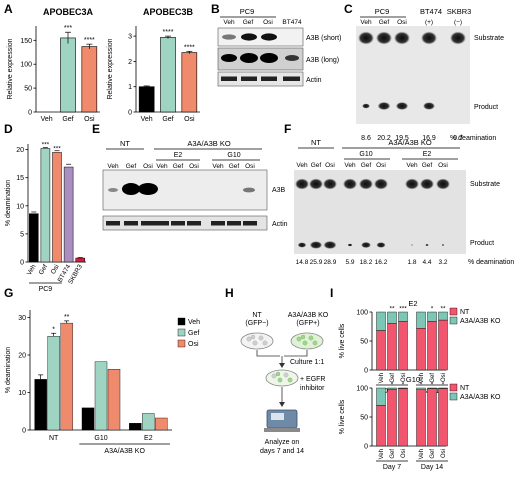 This screenshot has width=520, height=482. Describe the element at coordinates (178, 166) in the screenshot. I see `blot-e-lane-label: Gef` at that location.